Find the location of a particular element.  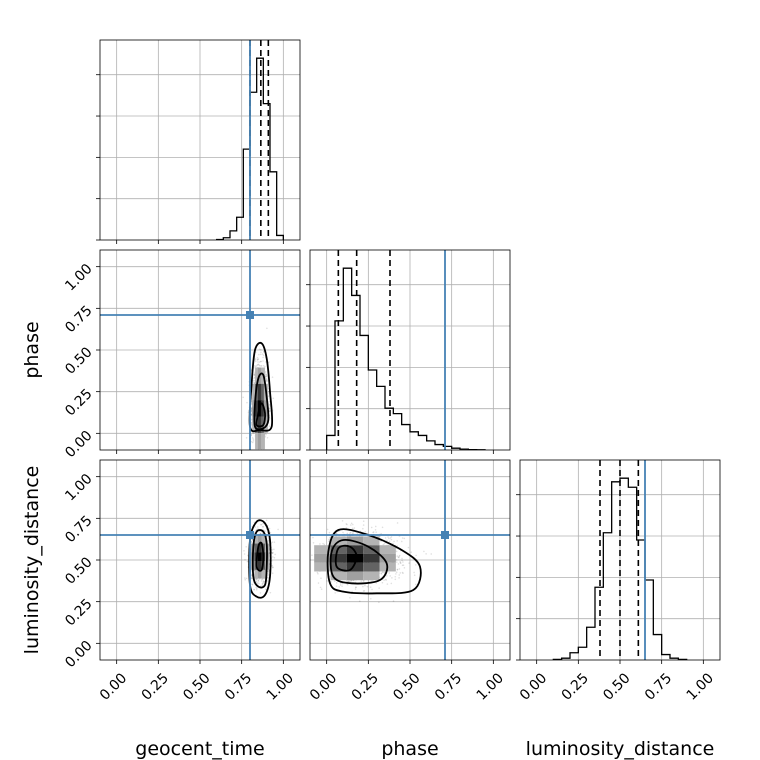

x-axis-label-geocent_time: geocent_time is located at coordinates (199, 749).